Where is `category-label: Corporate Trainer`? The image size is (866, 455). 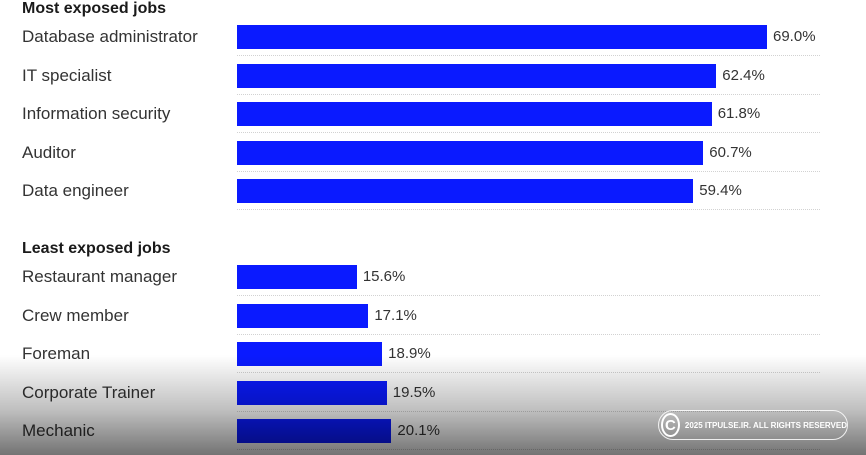 category-label: Corporate Trainer is located at coordinates (89, 392).